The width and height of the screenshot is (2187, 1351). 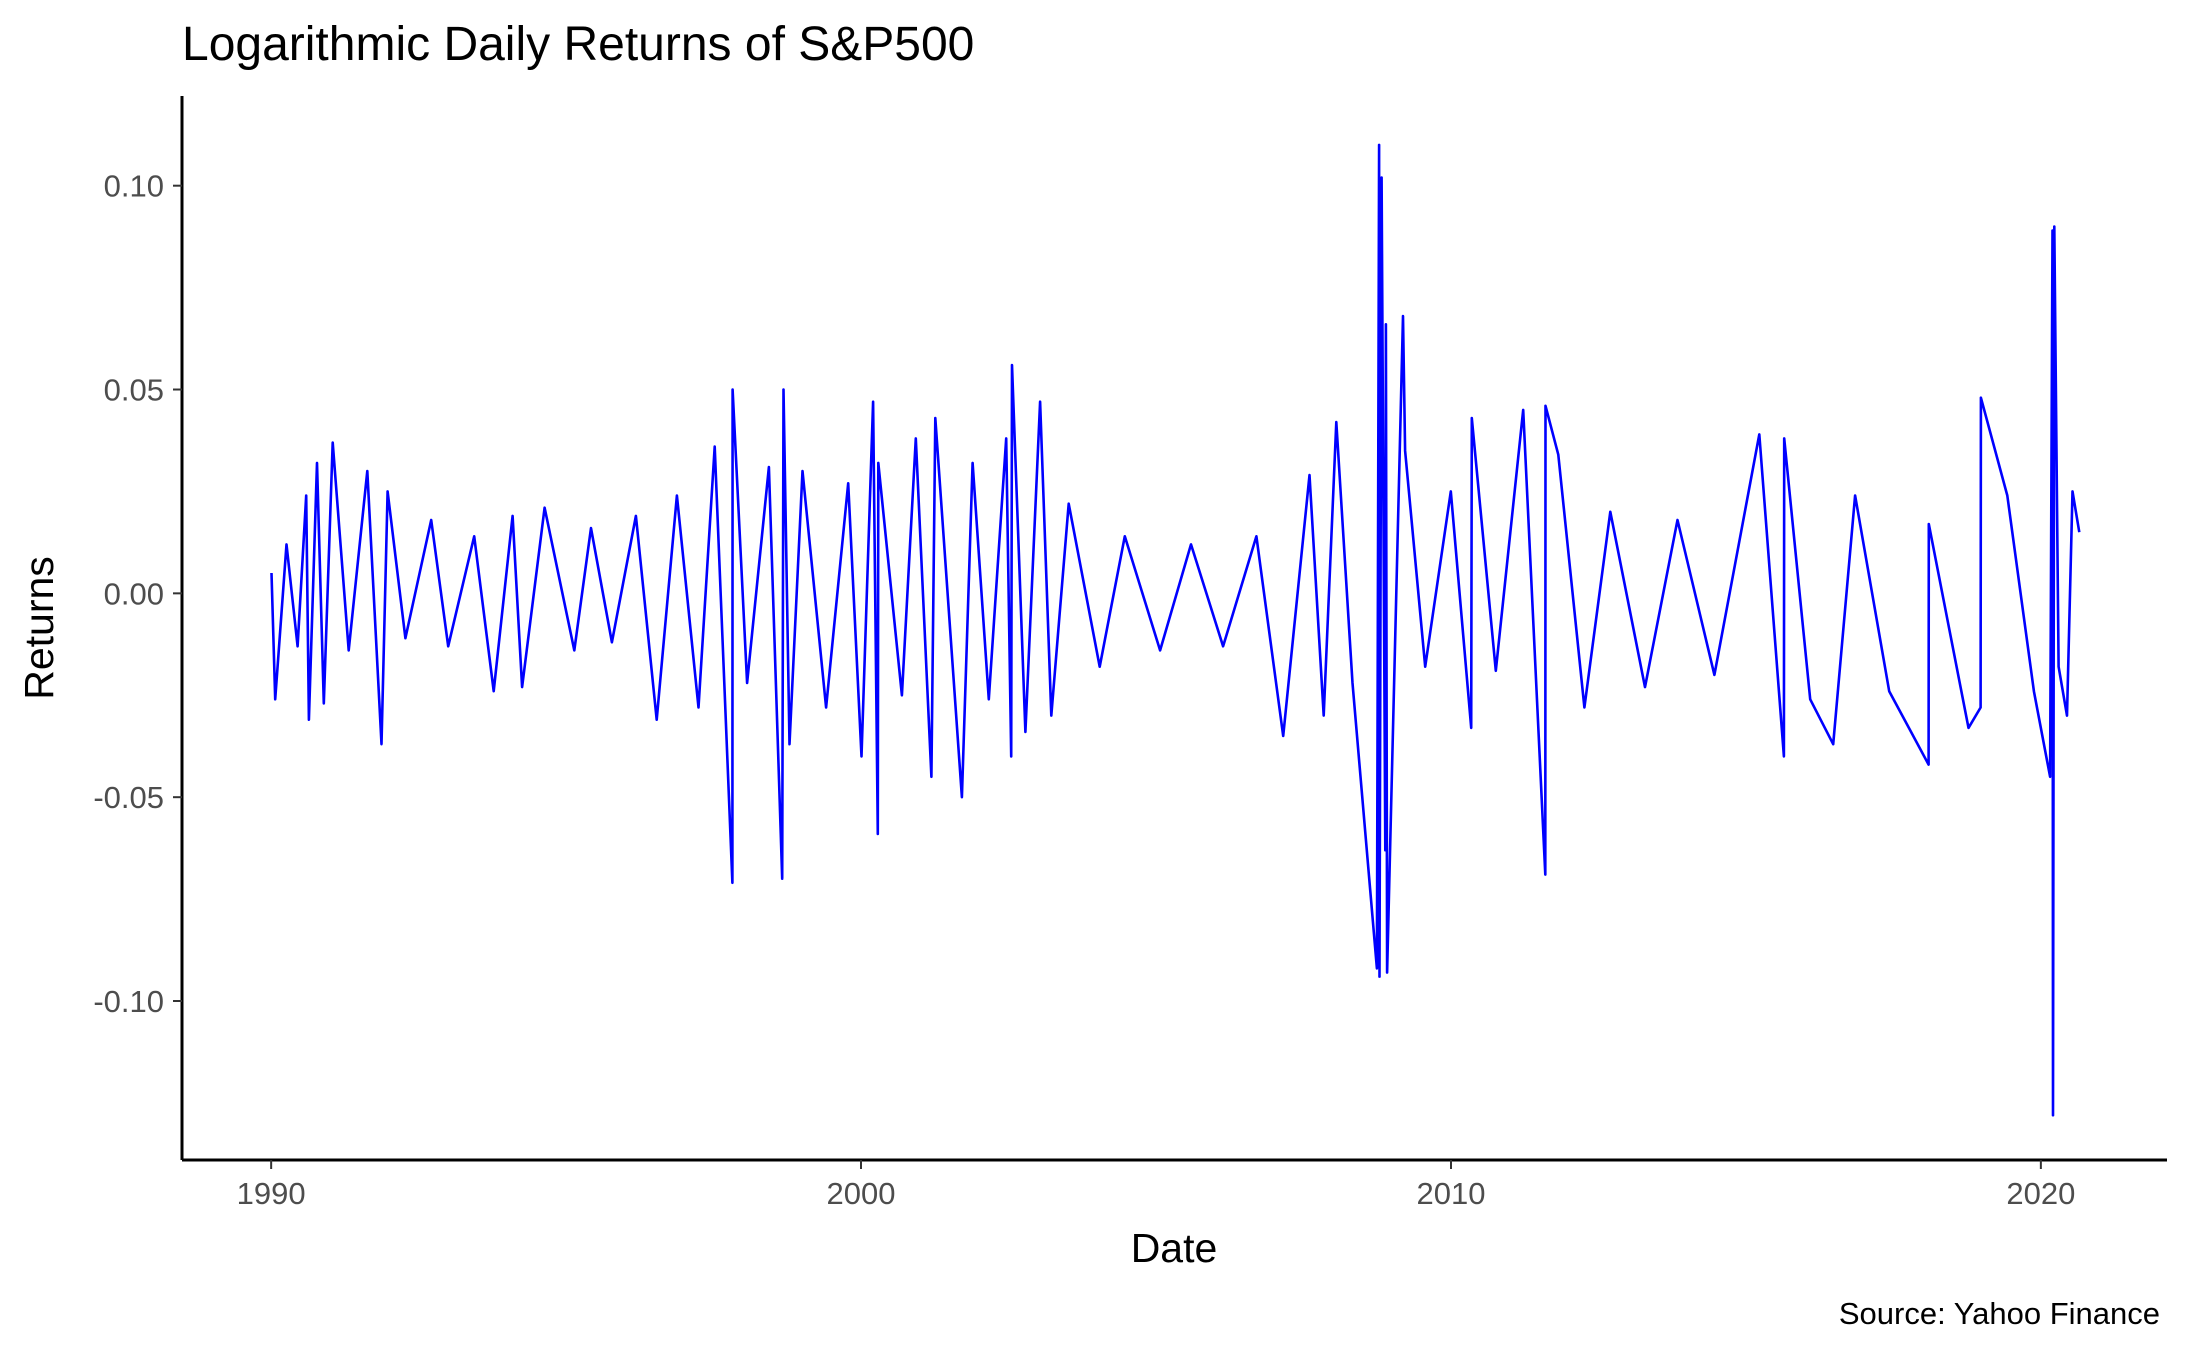 What do you see at coordinates (128, 797) in the screenshot?
I see `y-tick-label: -0.05` at bounding box center [128, 797].